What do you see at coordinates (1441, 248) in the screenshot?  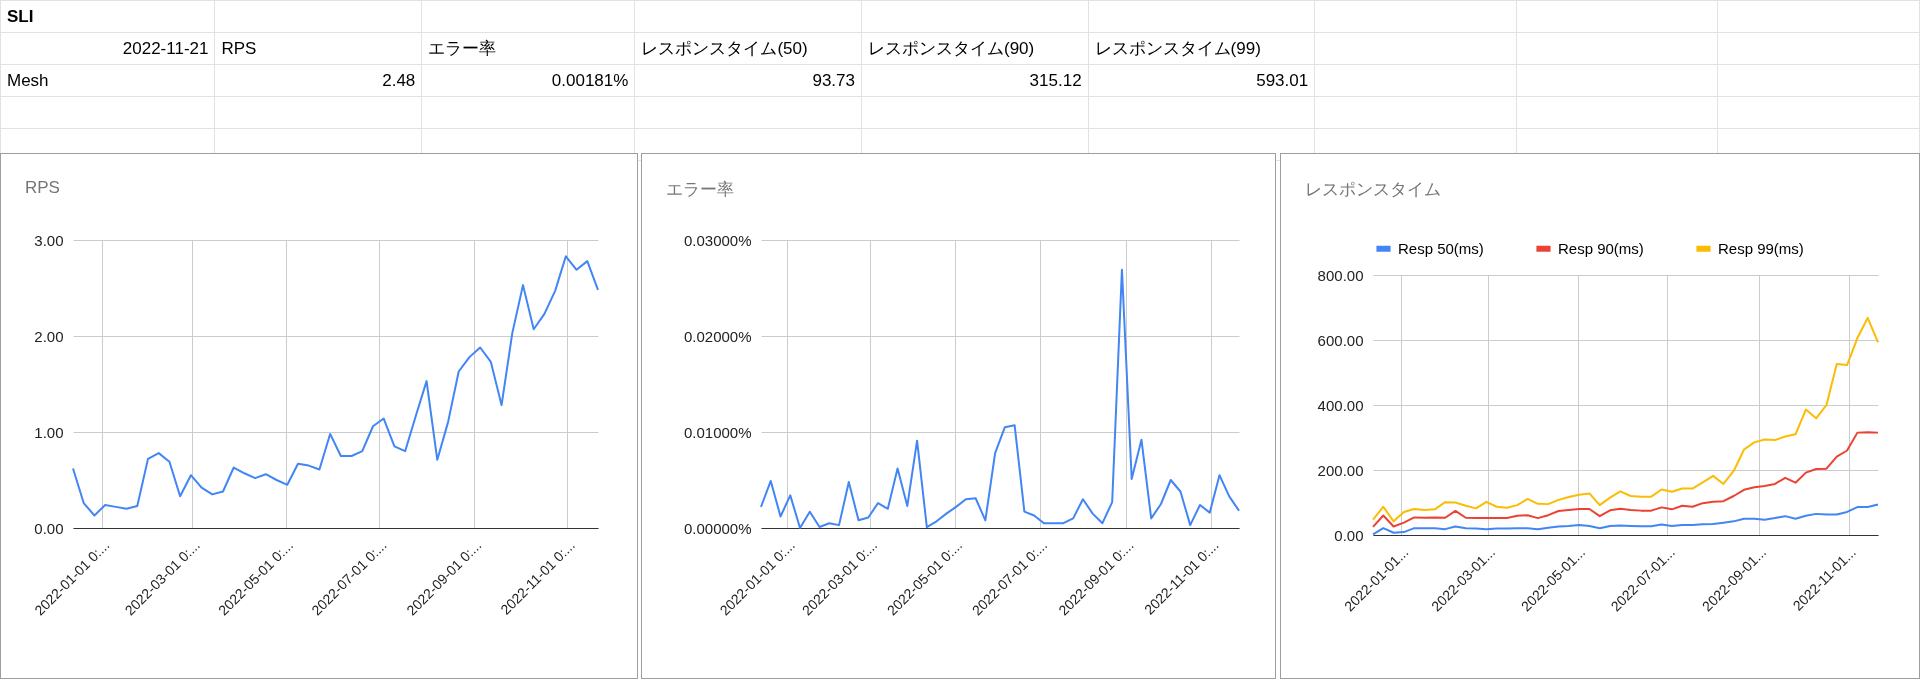 I see `legend-label: Resp 50(ms)` at bounding box center [1441, 248].